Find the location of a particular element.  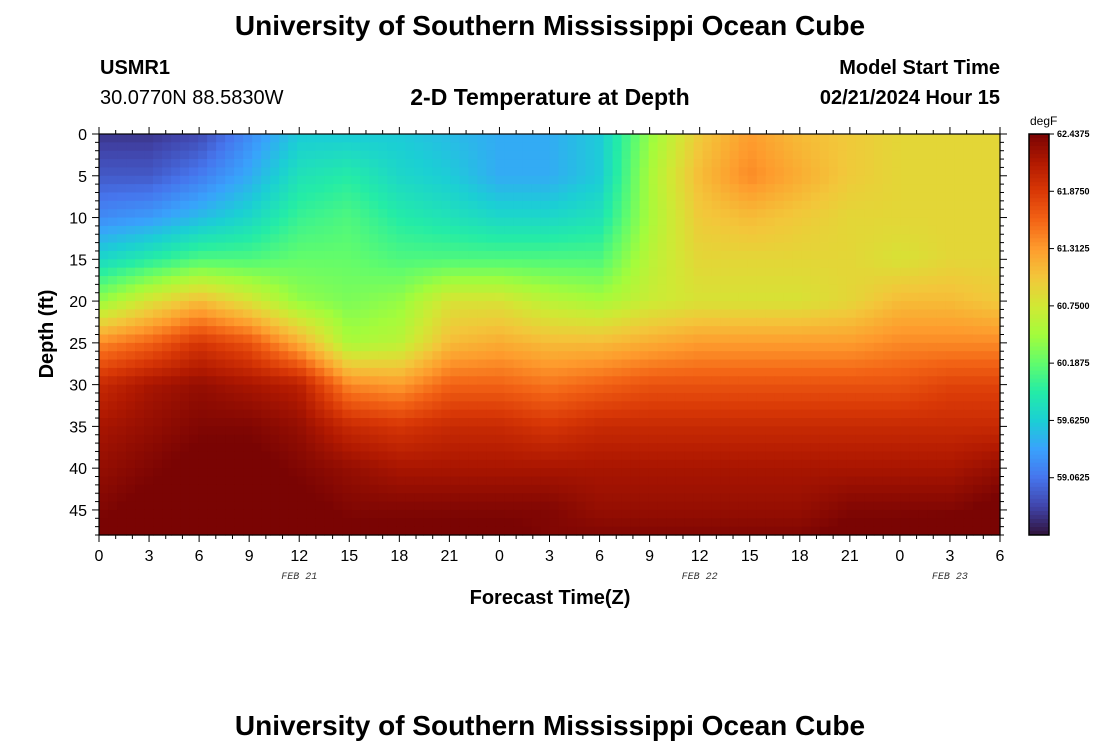

date-label: FEB 21 is located at coordinates (299, 577).